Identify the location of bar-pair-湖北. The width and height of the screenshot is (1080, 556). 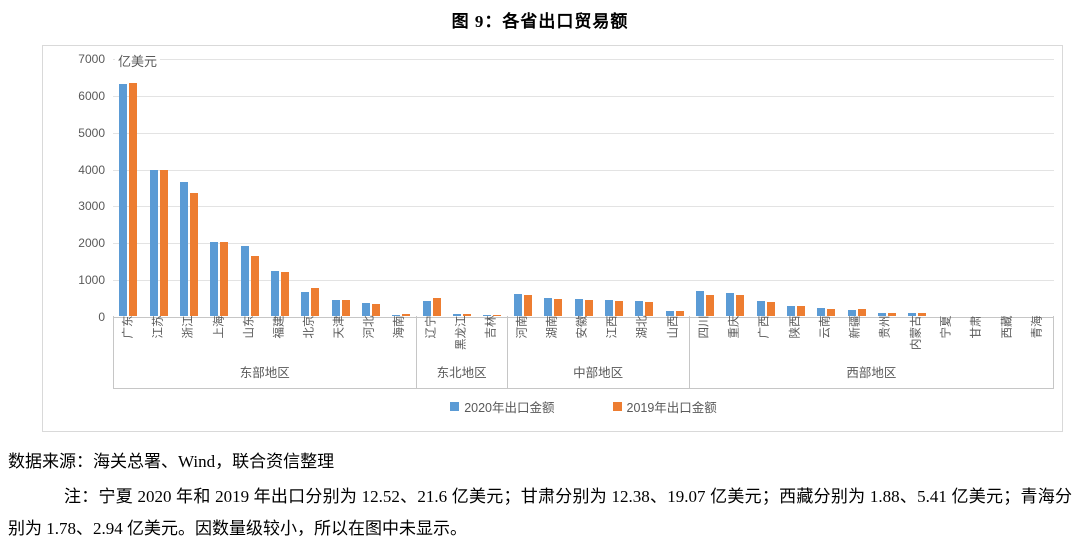
(644, 308).